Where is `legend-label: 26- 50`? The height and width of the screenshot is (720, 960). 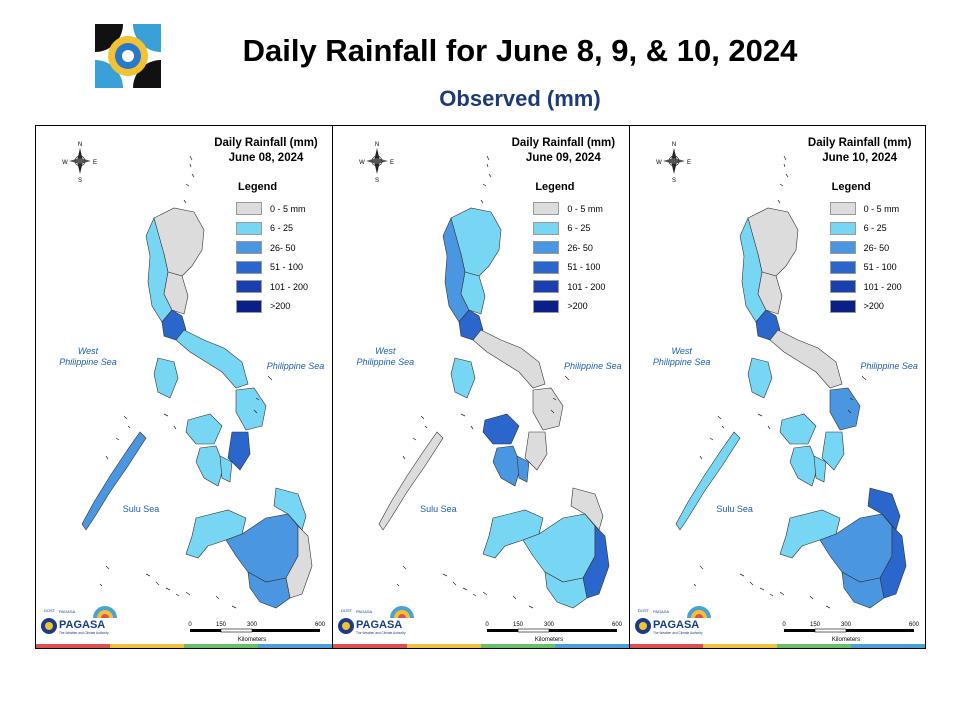
legend-label: 26- 50 is located at coordinates (580, 247).